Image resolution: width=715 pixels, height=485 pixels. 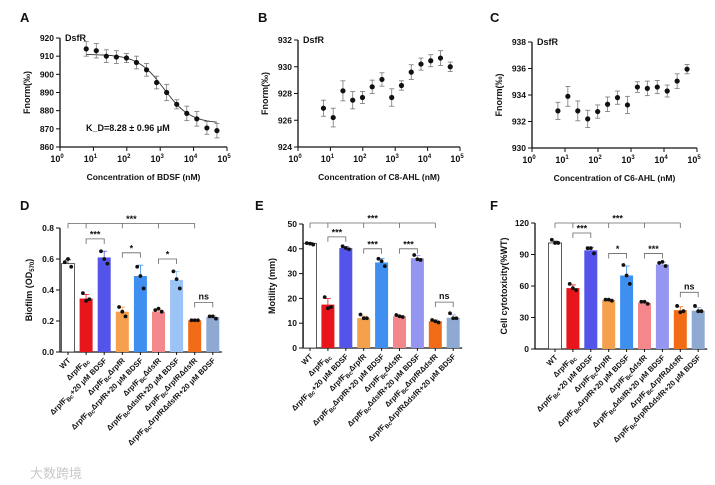 I want to click on subscript: 570, so click(x=33, y=266).